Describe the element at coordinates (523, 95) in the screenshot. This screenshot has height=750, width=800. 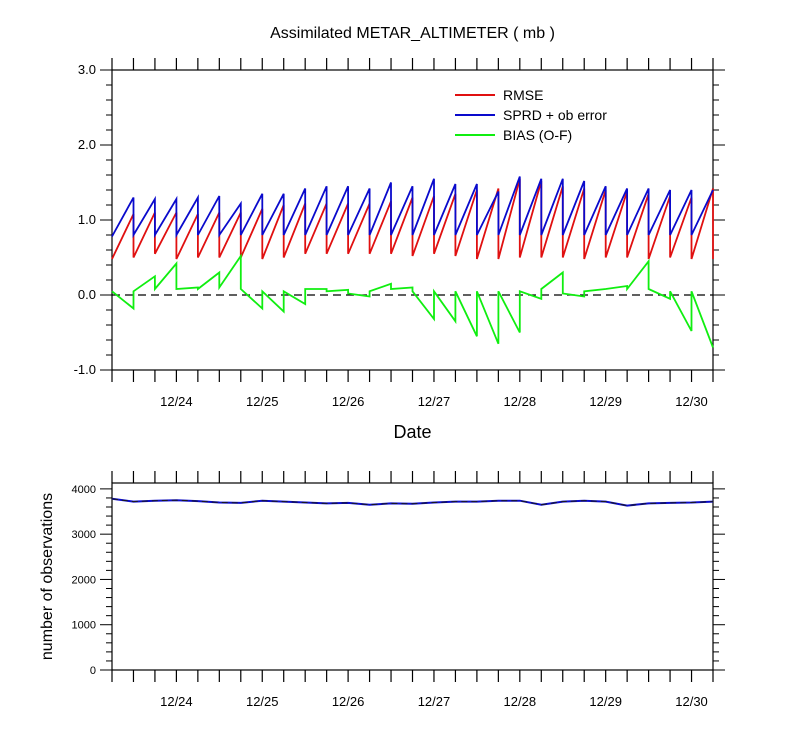
I see `legend-entry-0: RMSE` at that location.